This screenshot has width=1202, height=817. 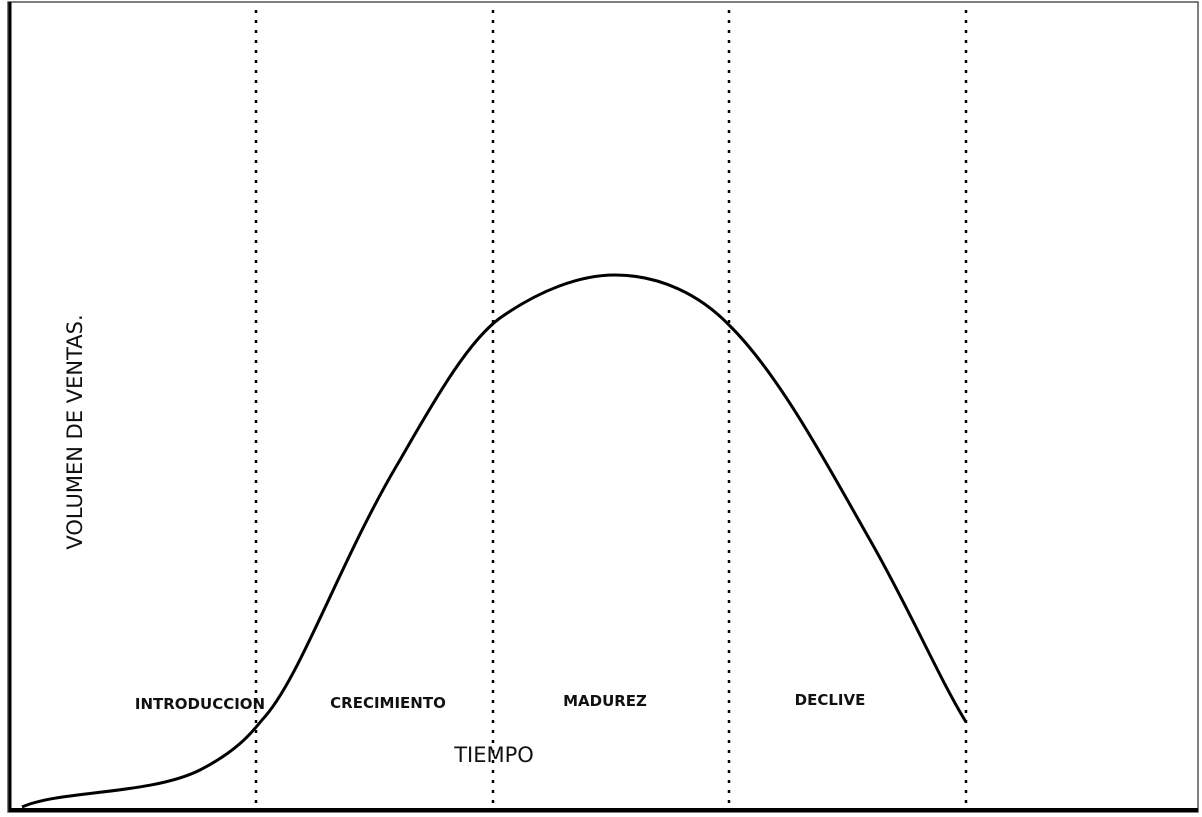 What do you see at coordinates (493, 755) in the screenshot?
I see `x-axis-label: TIEMPO` at bounding box center [493, 755].